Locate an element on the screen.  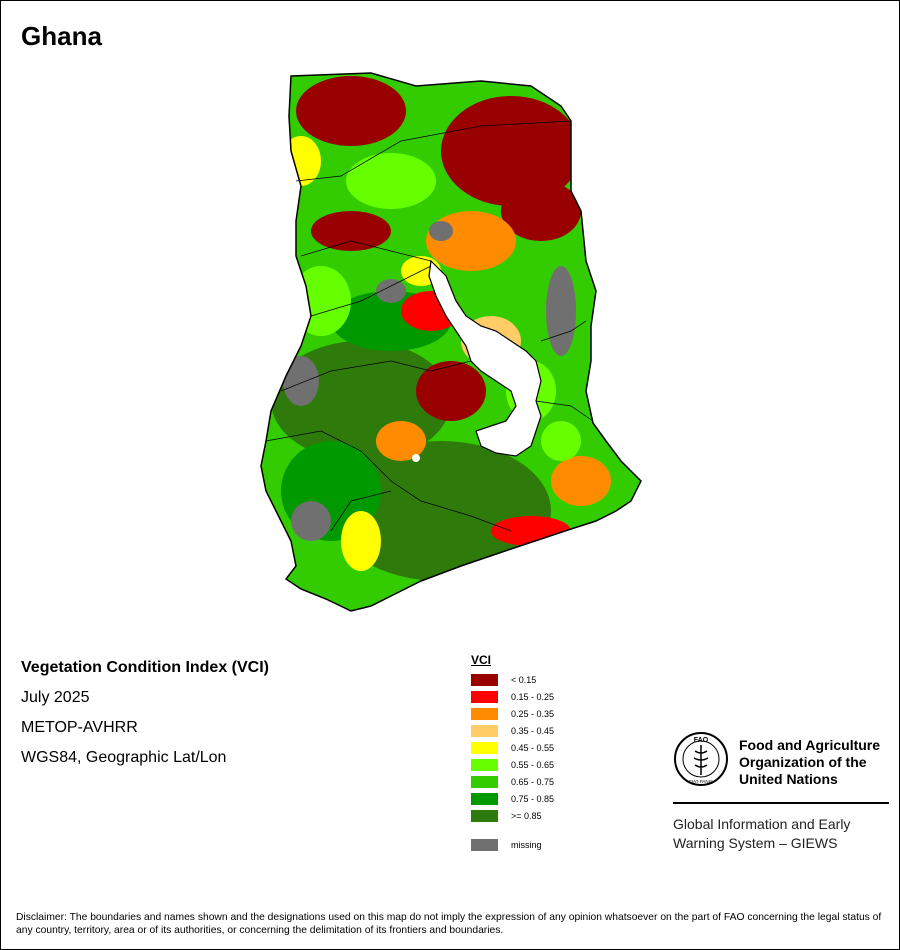
legend-row: 0.35 - 0.45 is located at coordinates (512, 730).